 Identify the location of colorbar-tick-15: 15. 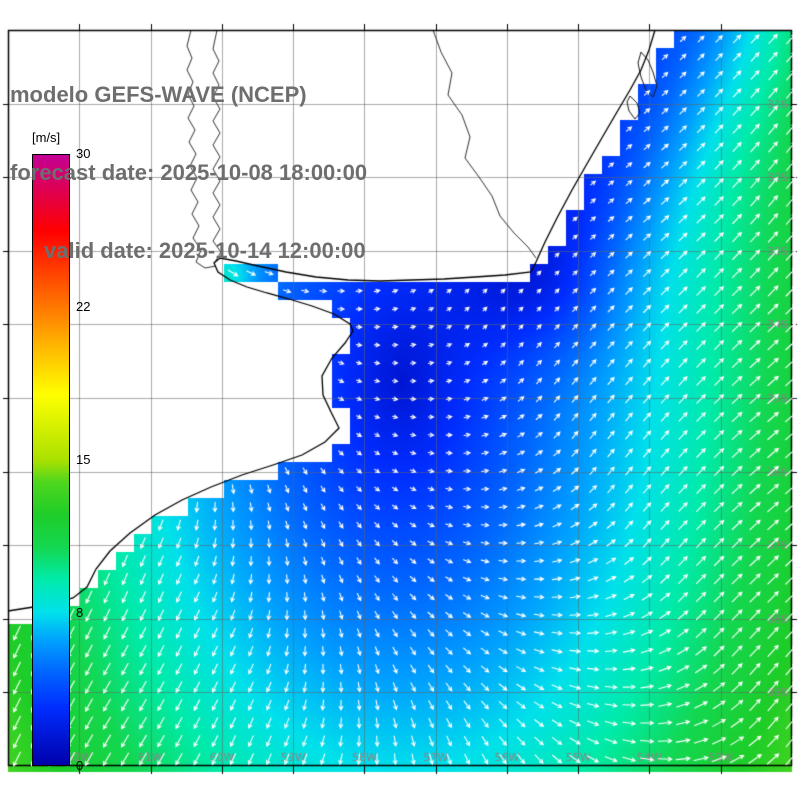
(83, 459).